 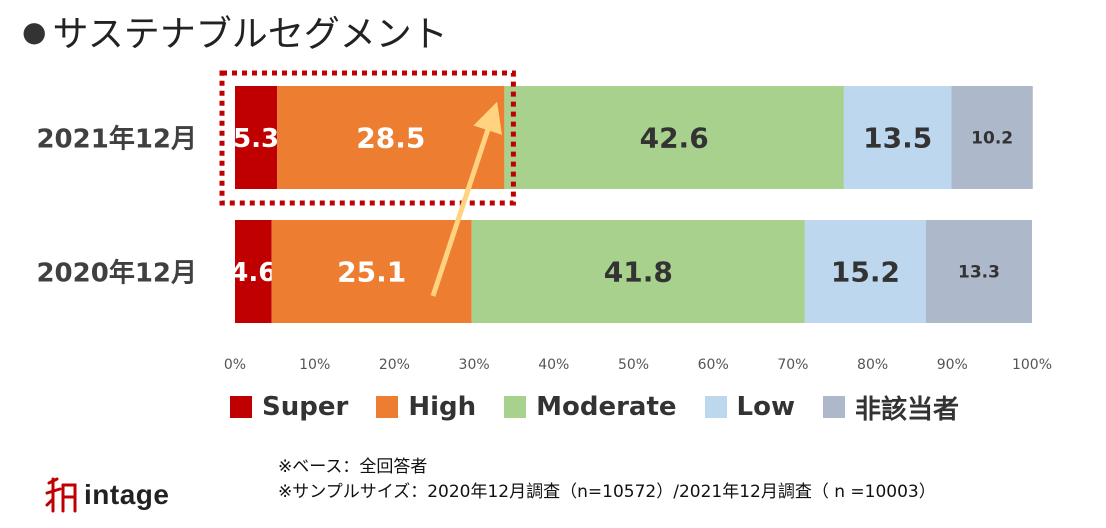 I want to click on legend-item-high: High, so click(x=426, y=407).